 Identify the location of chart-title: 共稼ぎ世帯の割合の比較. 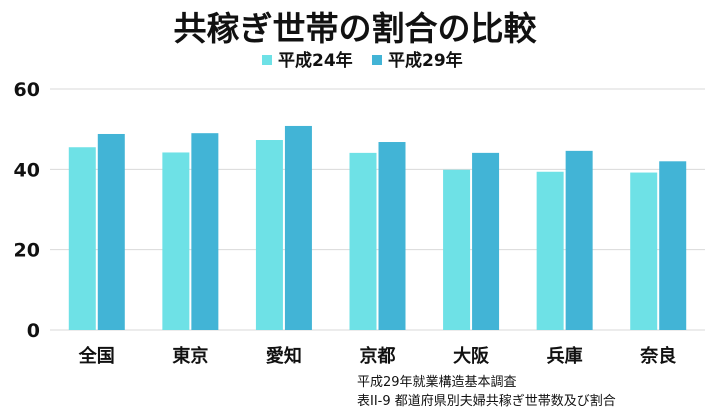
(356, 28).